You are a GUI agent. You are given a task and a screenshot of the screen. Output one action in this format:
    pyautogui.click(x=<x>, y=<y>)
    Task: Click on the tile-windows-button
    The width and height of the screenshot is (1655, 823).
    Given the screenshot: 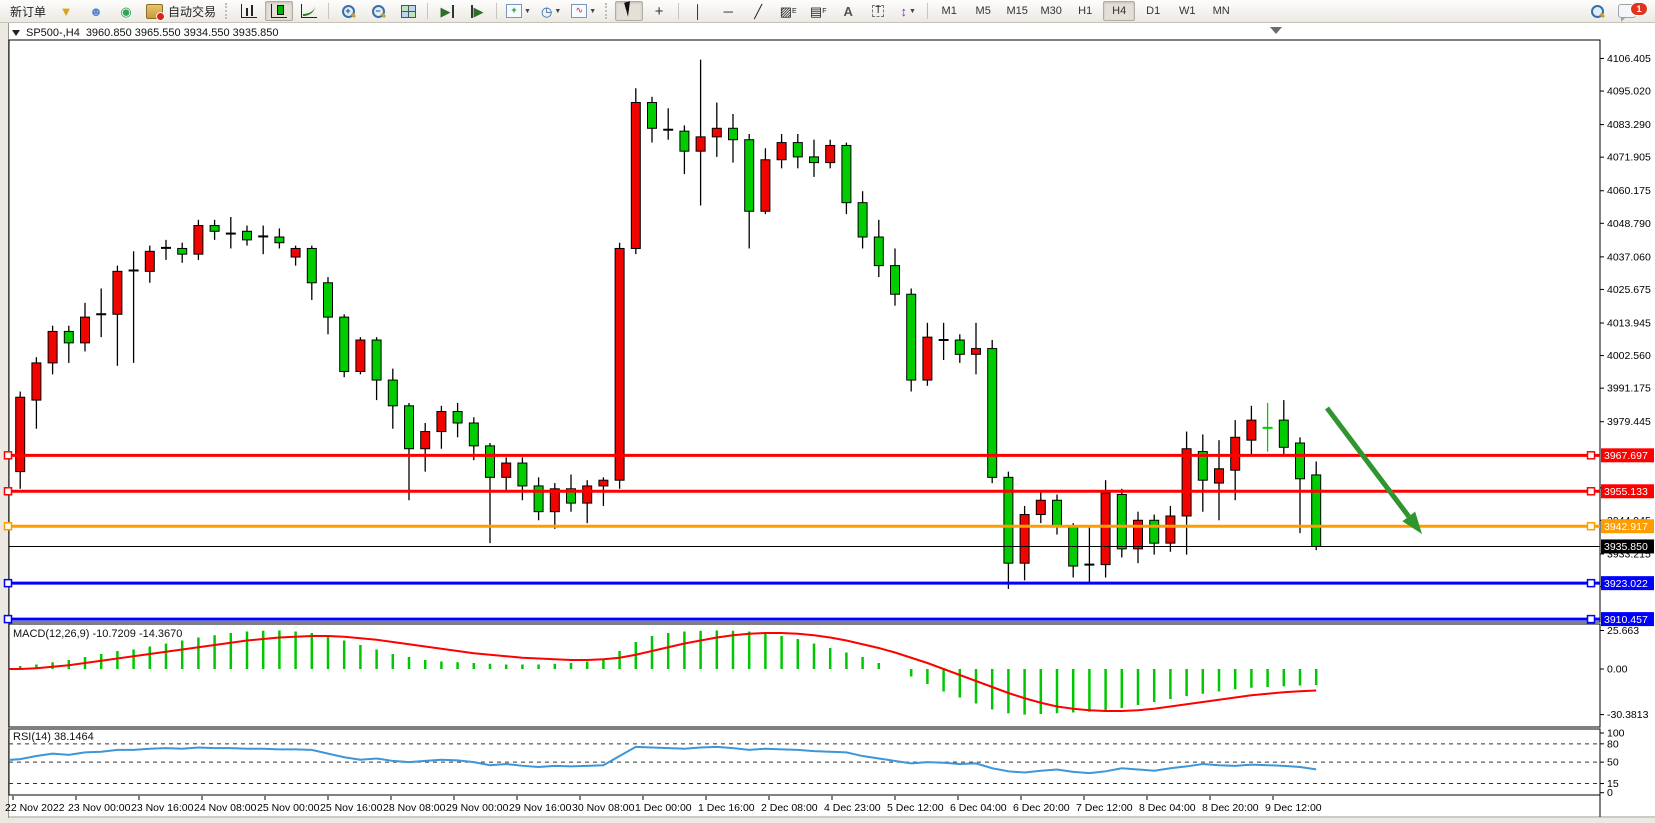 What is the action you would take?
    pyautogui.click(x=408, y=11)
    